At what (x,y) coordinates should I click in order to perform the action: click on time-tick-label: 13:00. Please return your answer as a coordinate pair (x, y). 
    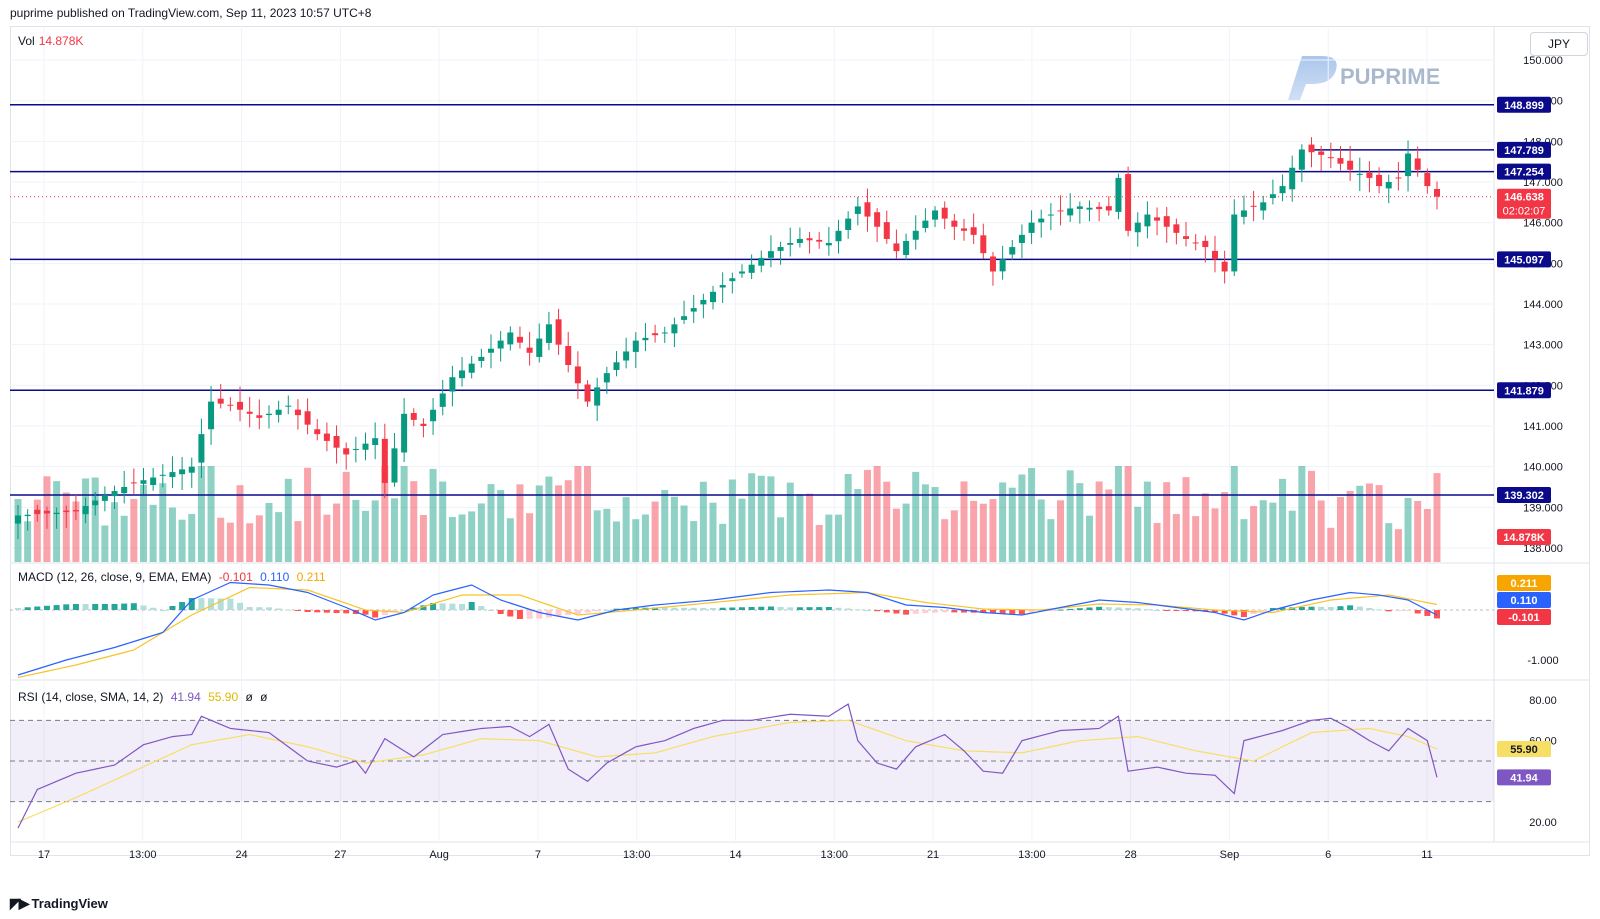
    Looking at the image, I should click on (143, 855).